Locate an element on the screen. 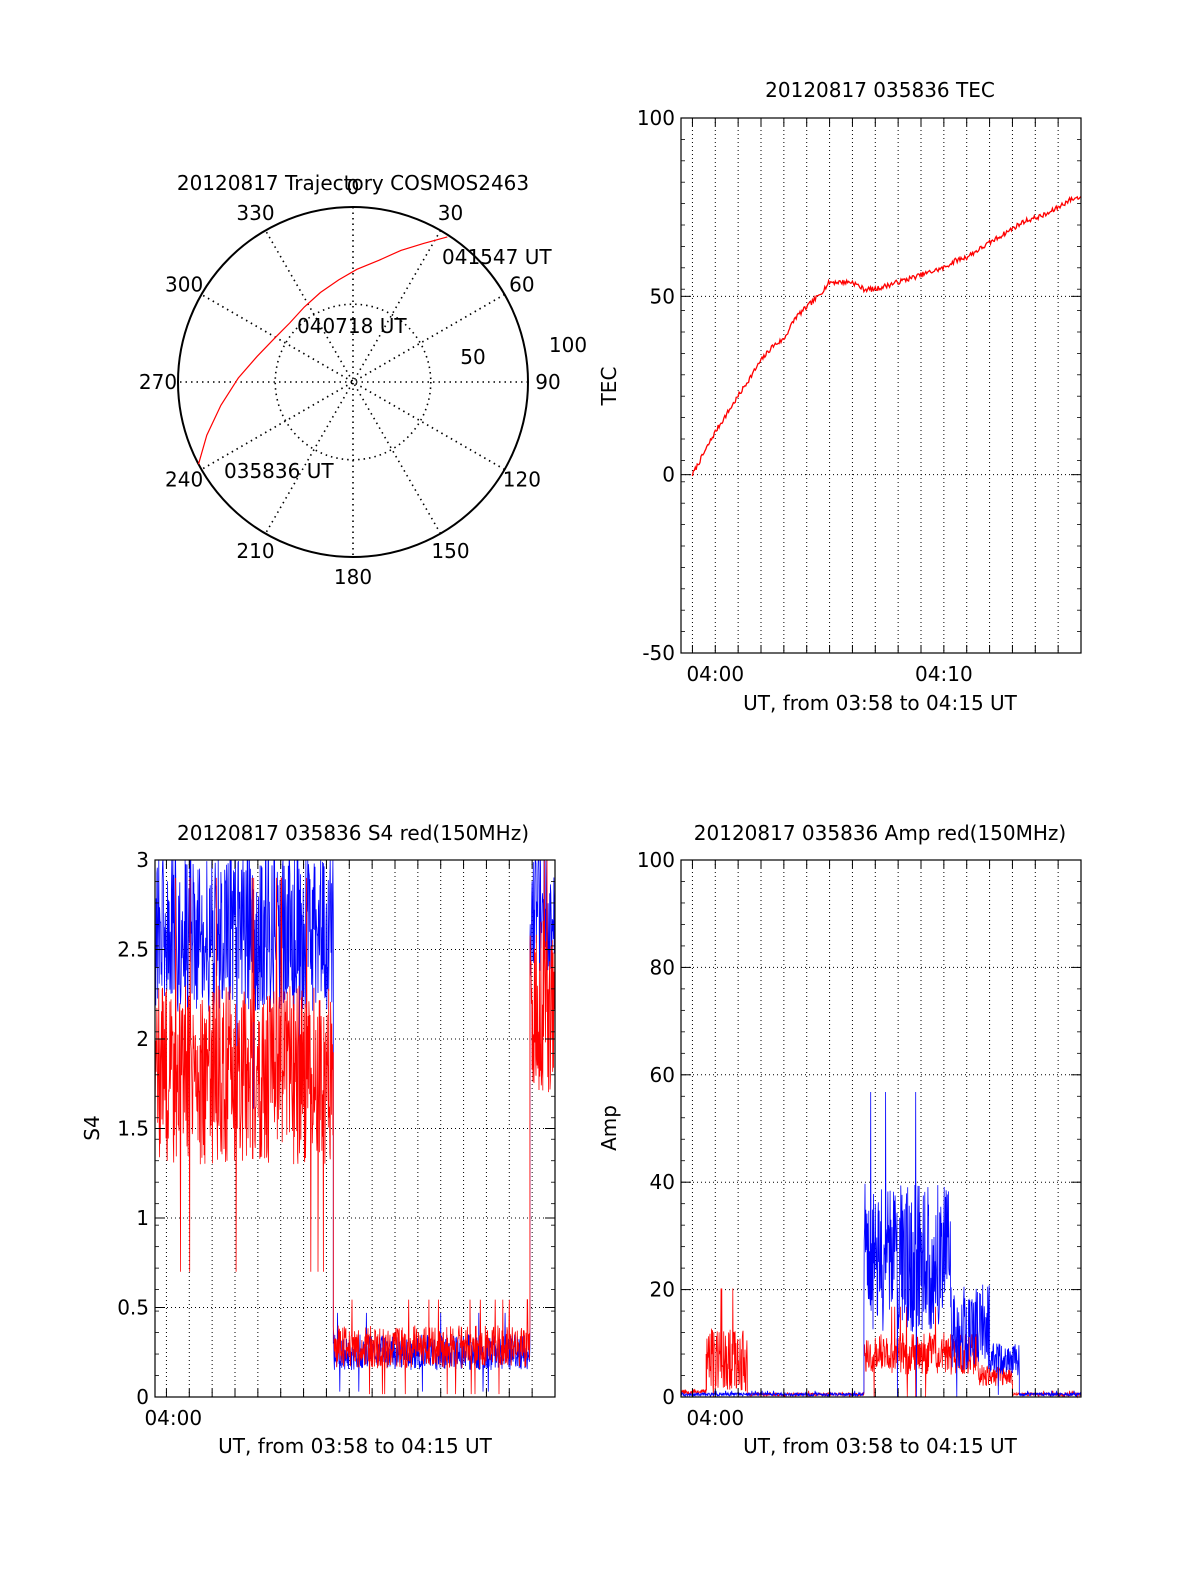  tec-xlabel: UT, from 03:58 to 04:15 UT is located at coordinates (880, 703).